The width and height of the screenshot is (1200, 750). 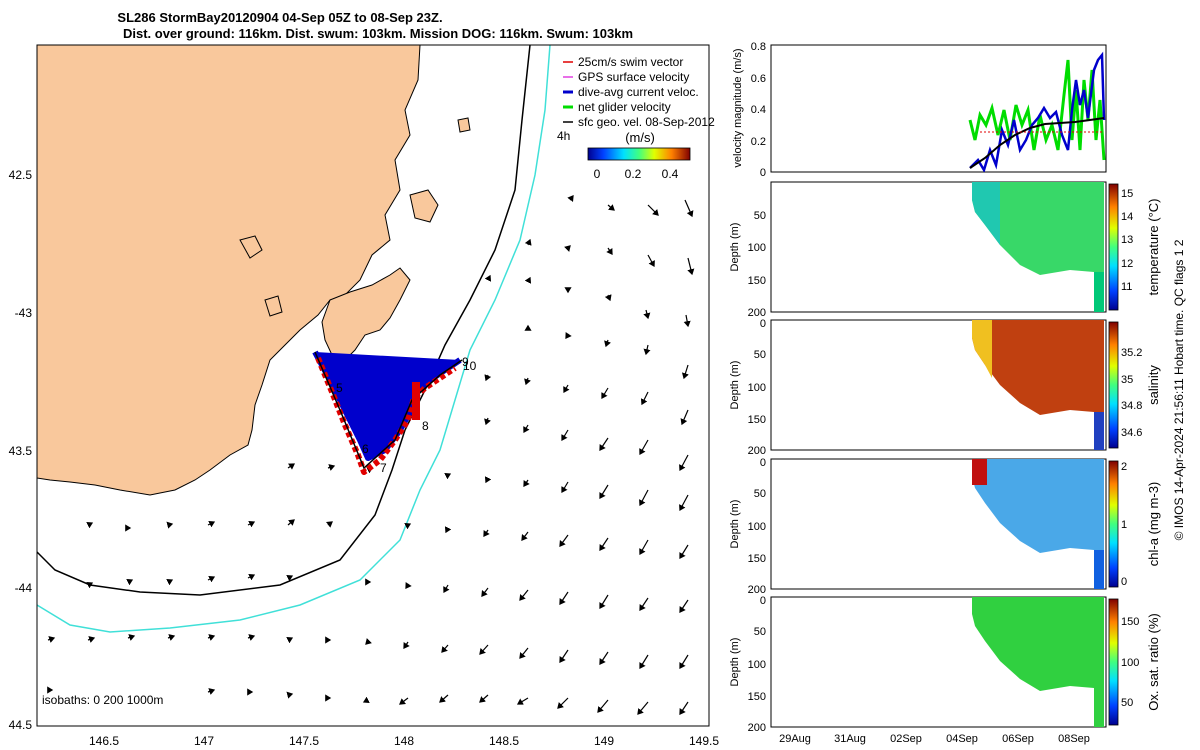 I want to click on salinity-y-tick-2: 100, so click(x=757, y=388).